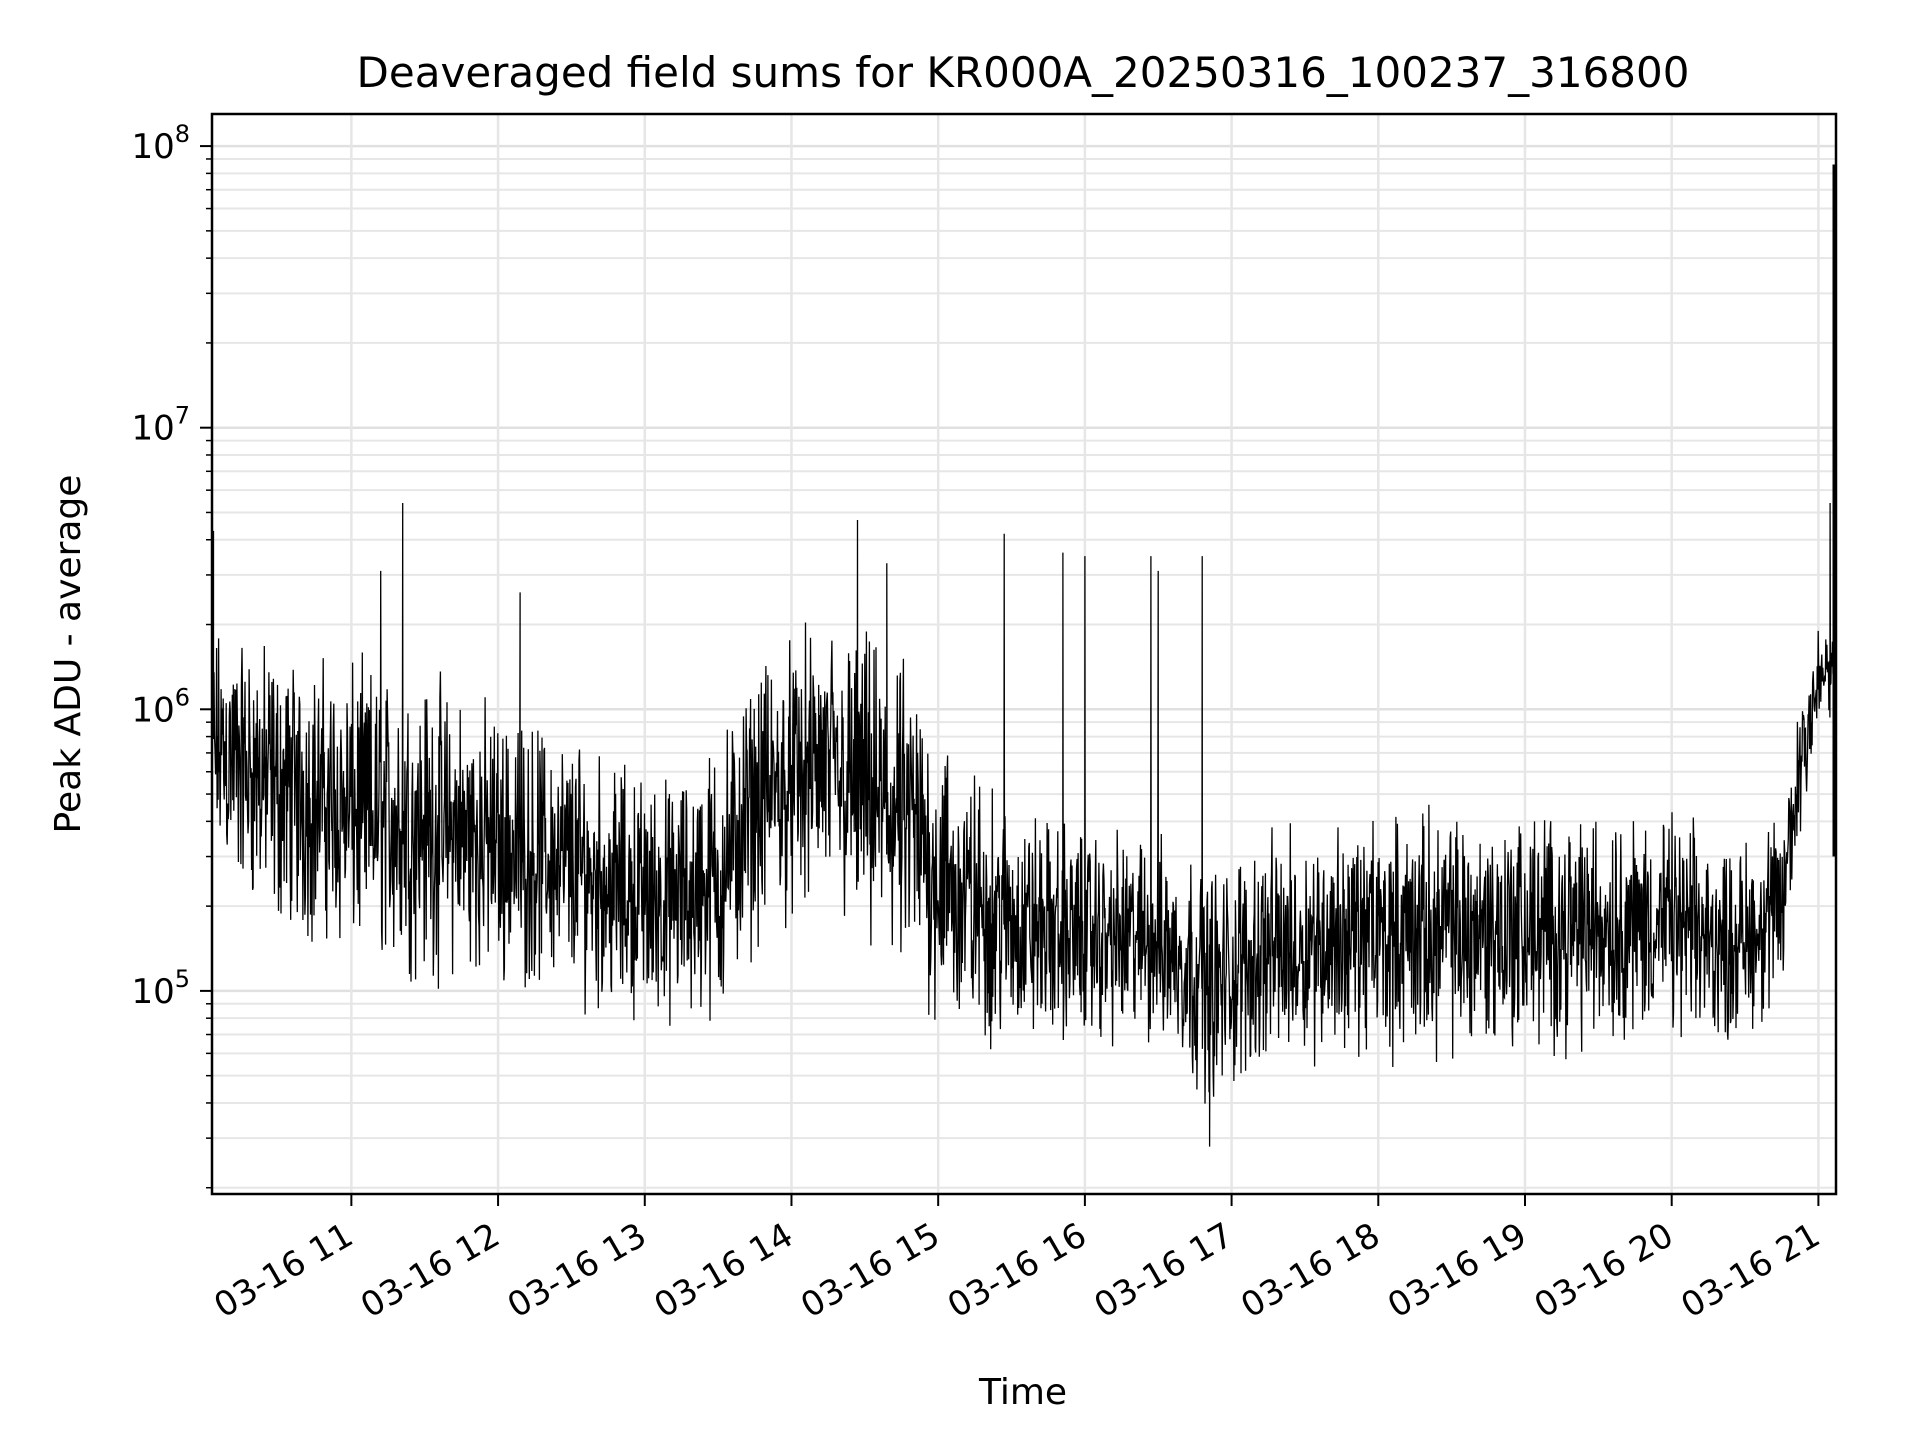  I want to click on y-tick-label: 10⁸, so click(160, 143).